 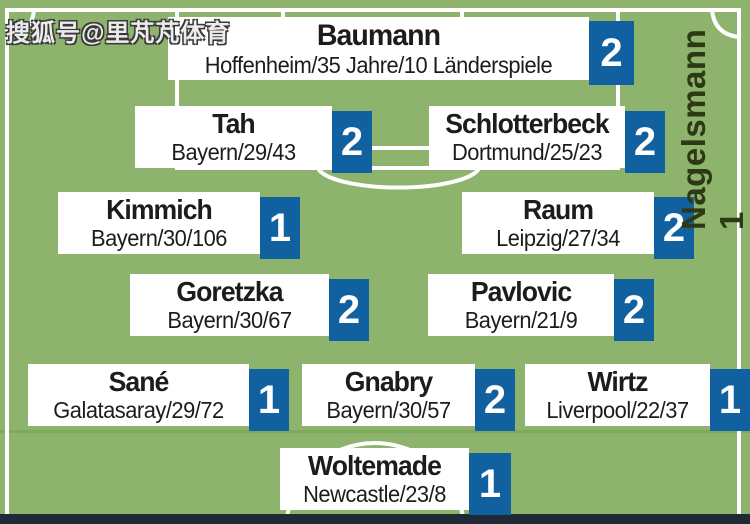 I want to click on player-details: Galatasaray/29/72, so click(x=138, y=410).